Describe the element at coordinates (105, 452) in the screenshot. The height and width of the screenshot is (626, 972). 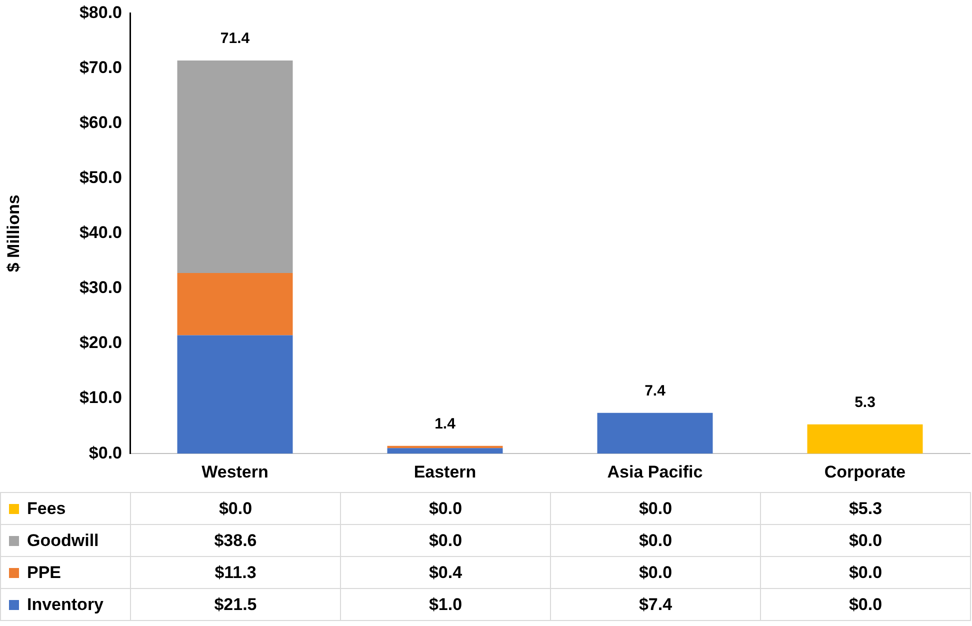
I see `y-tick-label: $0.0` at that location.